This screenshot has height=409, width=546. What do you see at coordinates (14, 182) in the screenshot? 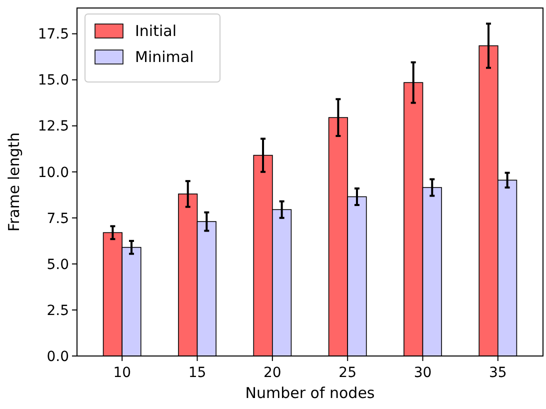
I see `y-axis-title: Frame length` at bounding box center [14, 182].